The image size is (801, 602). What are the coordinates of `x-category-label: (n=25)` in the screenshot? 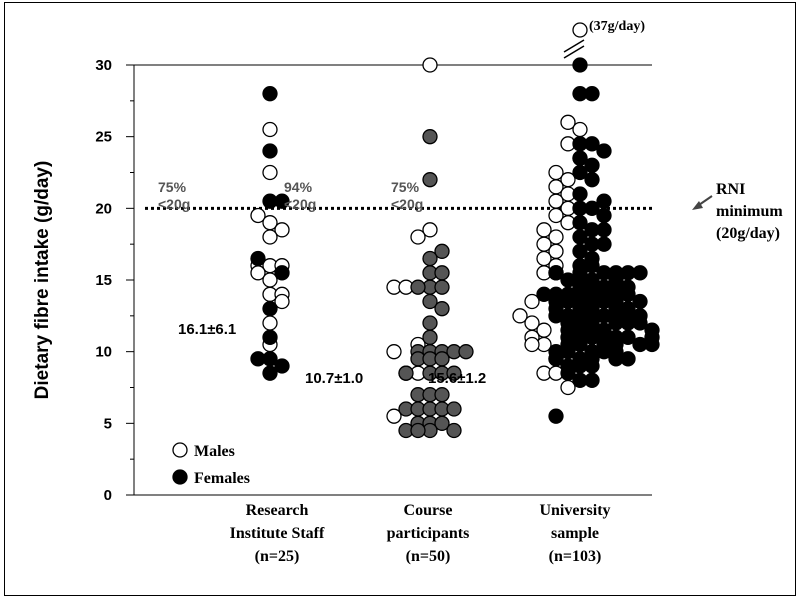 It's located at (277, 556).